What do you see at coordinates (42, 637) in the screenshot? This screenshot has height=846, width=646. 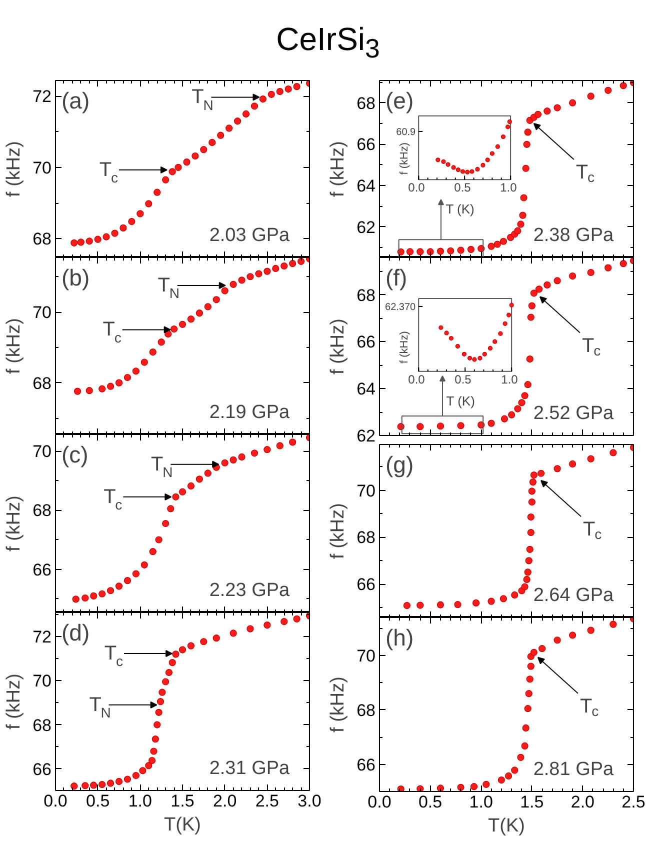 I see `y-tick-label: 72` at bounding box center [42, 637].